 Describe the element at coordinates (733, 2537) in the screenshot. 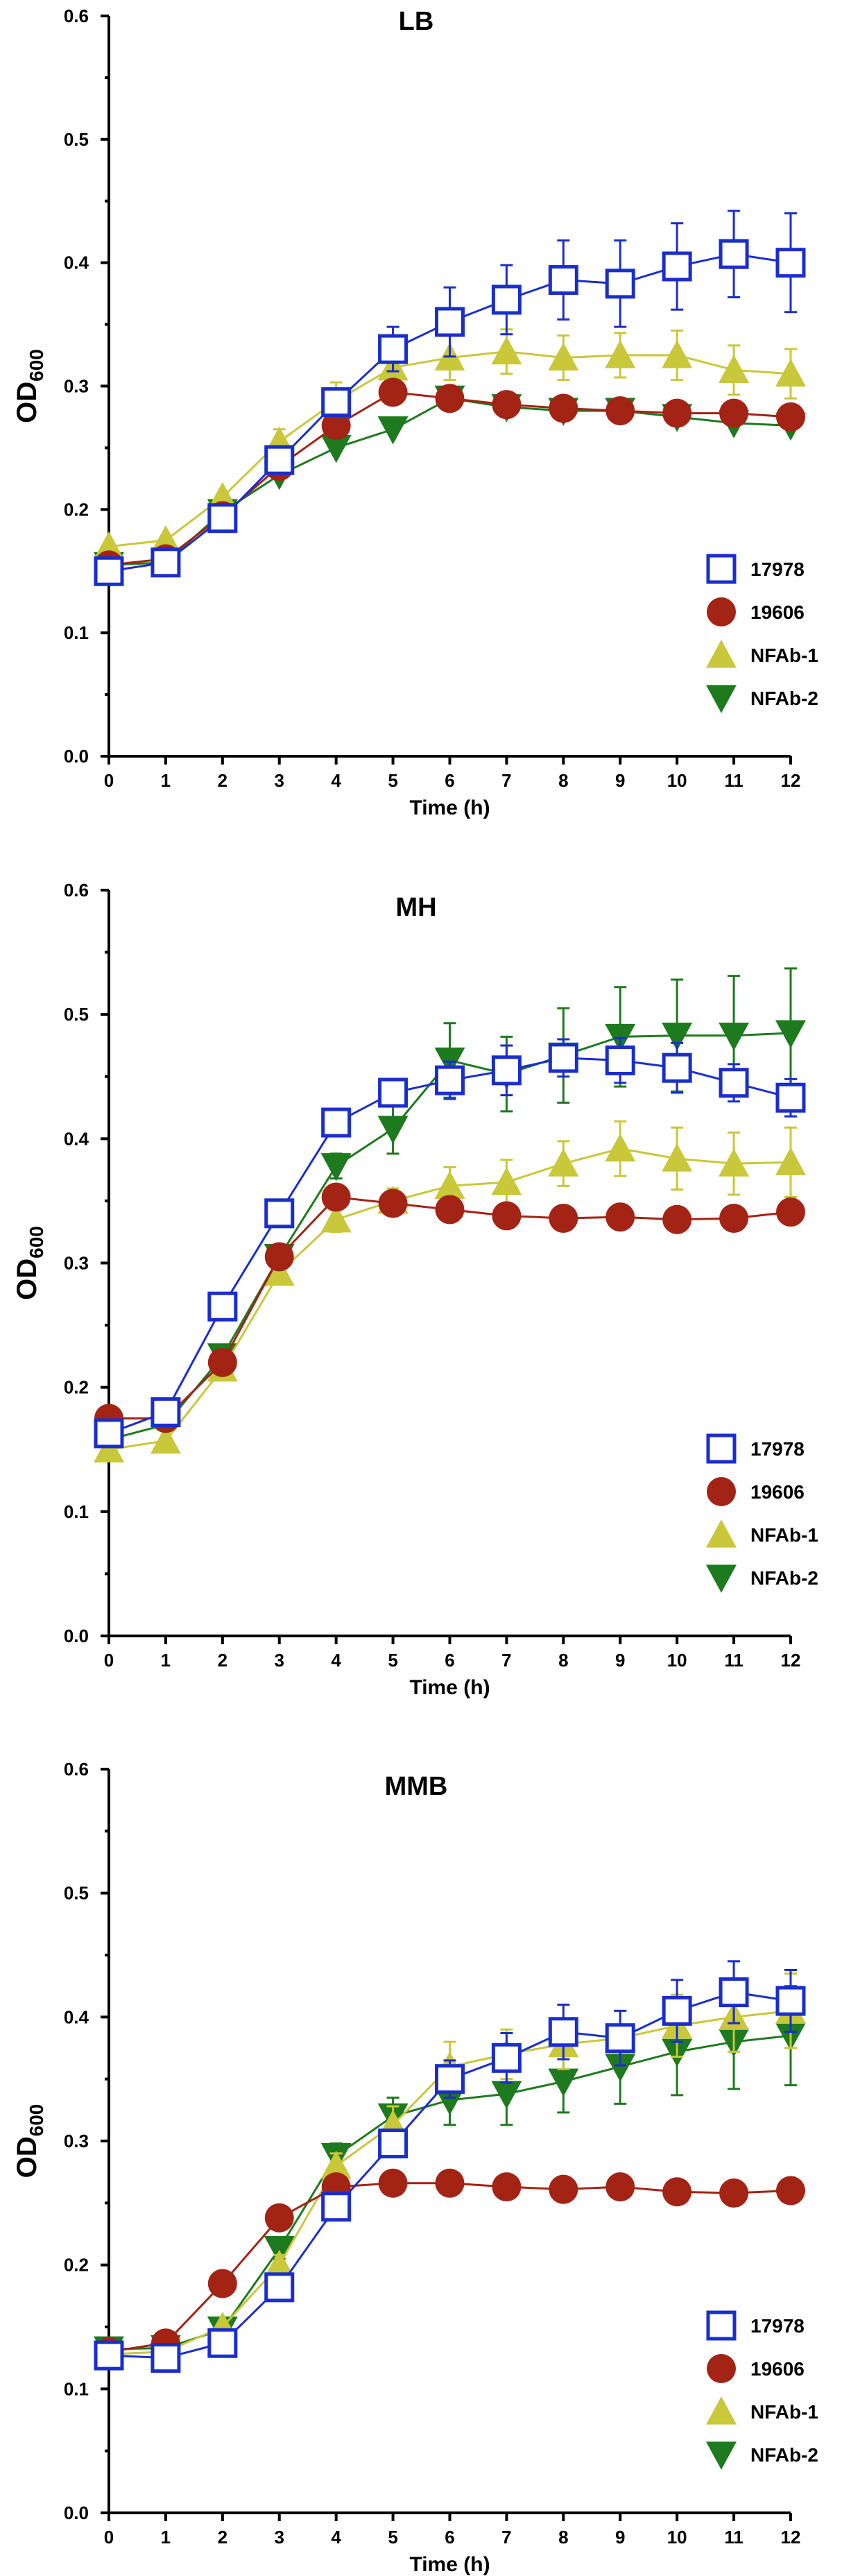

I see `x-tick-label: 11` at that location.